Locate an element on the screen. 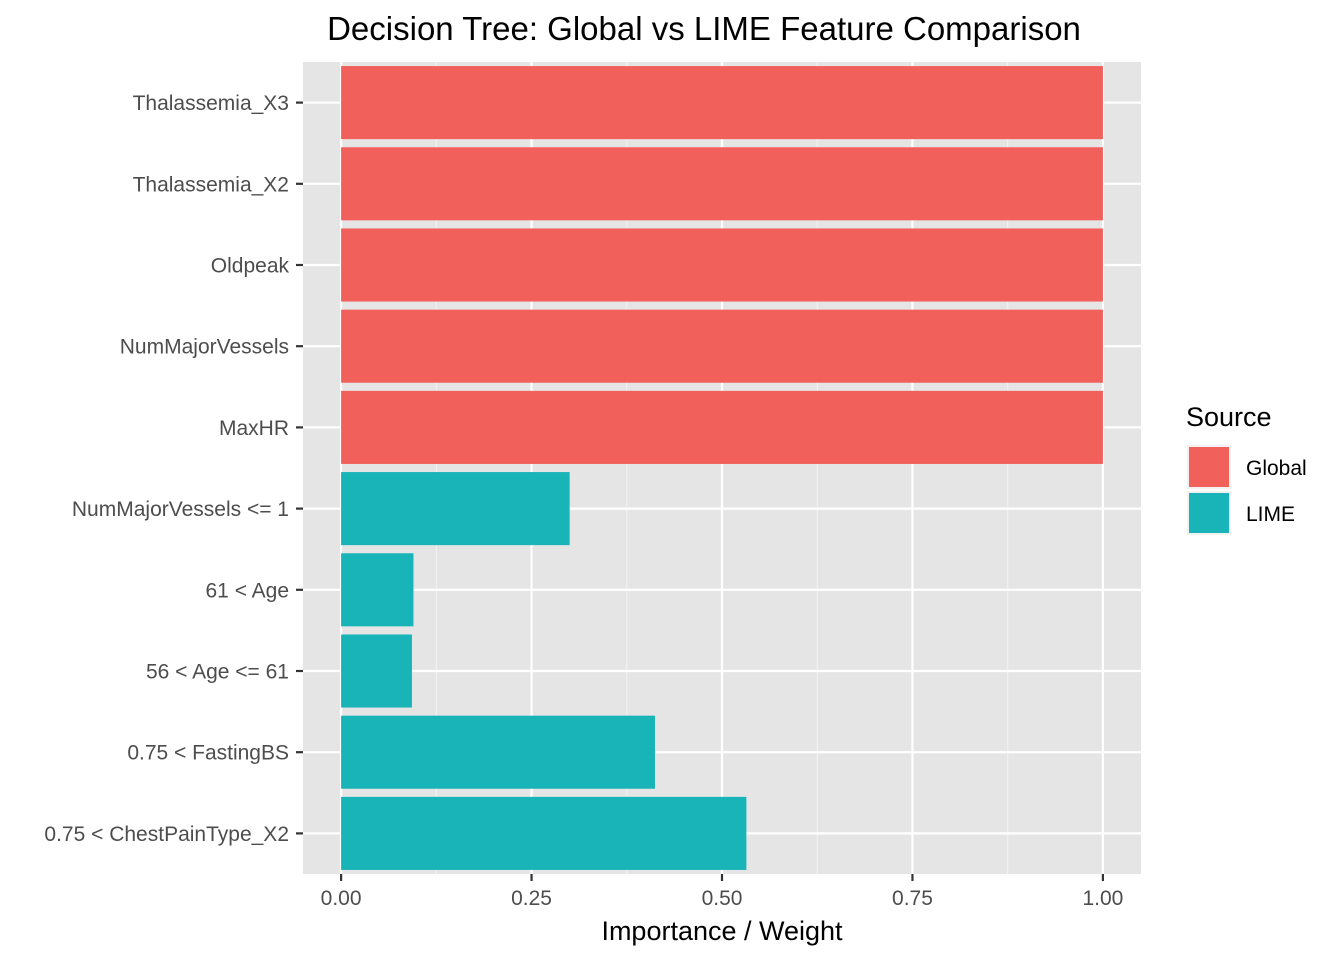 This screenshot has height=960, width=1344. y-tick-label: NumMajorVessels <= 1 is located at coordinates (180, 509).